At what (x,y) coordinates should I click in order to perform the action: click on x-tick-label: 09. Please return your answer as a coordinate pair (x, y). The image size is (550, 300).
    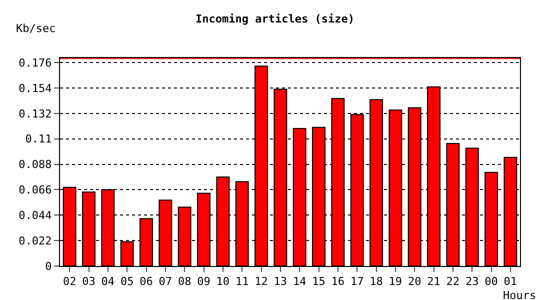
    Looking at the image, I should click on (203, 281).